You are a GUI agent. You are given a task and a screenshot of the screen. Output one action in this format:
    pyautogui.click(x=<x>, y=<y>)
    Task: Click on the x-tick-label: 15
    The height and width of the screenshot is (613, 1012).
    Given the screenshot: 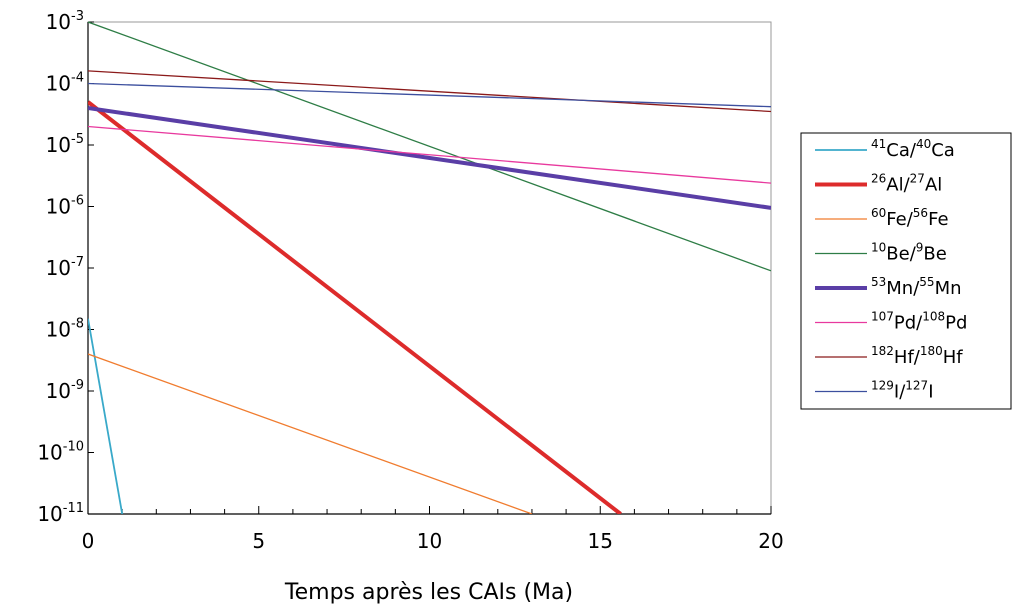 What is the action you would take?
    pyautogui.click(x=600, y=541)
    